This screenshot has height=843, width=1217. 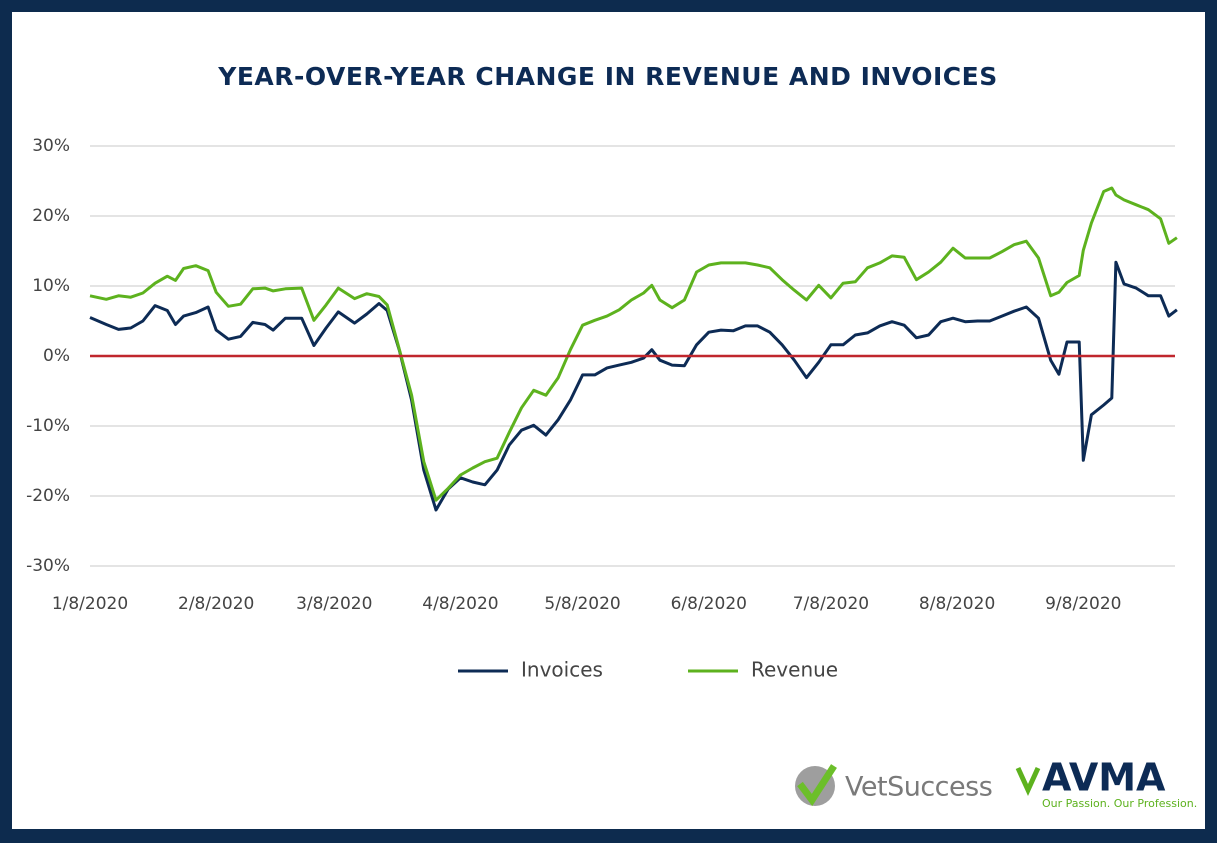 What do you see at coordinates (918, 787) in the screenshot?
I see `vetsuccess-text: VetSuccess` at bounding box center [918, 787].